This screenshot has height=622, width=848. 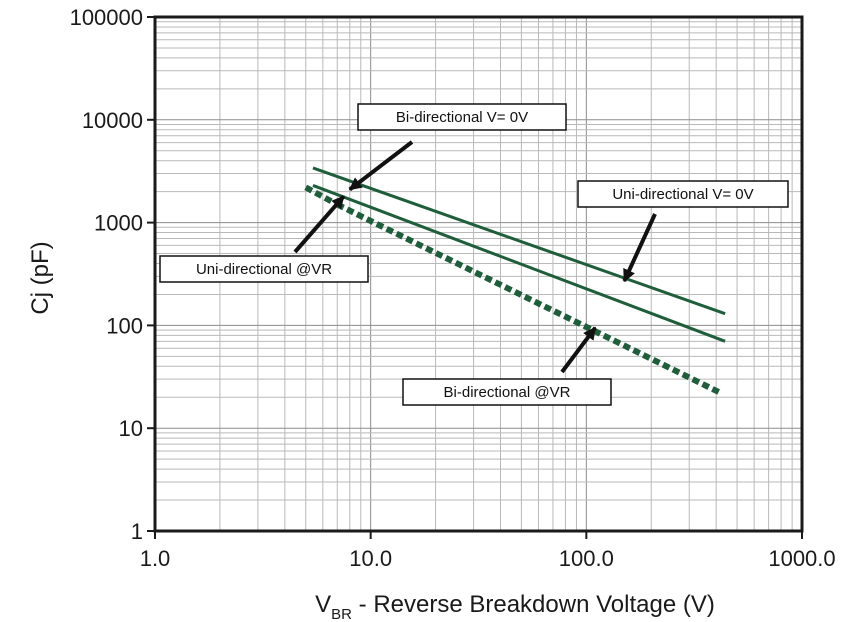 What do you see at coordinates (40, 277) in the screenshot?
I see `y-axis-title: Cj (pF)` at bounding box center [40, 277].